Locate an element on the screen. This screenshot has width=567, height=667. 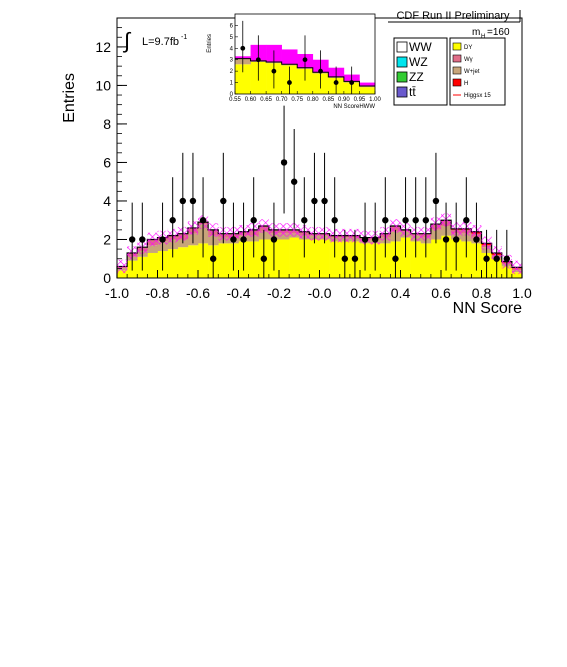
x-tick-label: 0.4 is located at coordinates (401, 293).